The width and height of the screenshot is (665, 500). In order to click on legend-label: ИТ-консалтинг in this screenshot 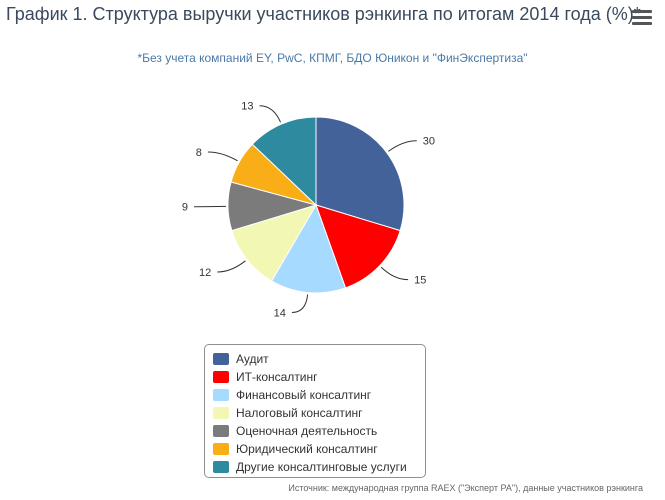, I will do `click(277, 377)`.